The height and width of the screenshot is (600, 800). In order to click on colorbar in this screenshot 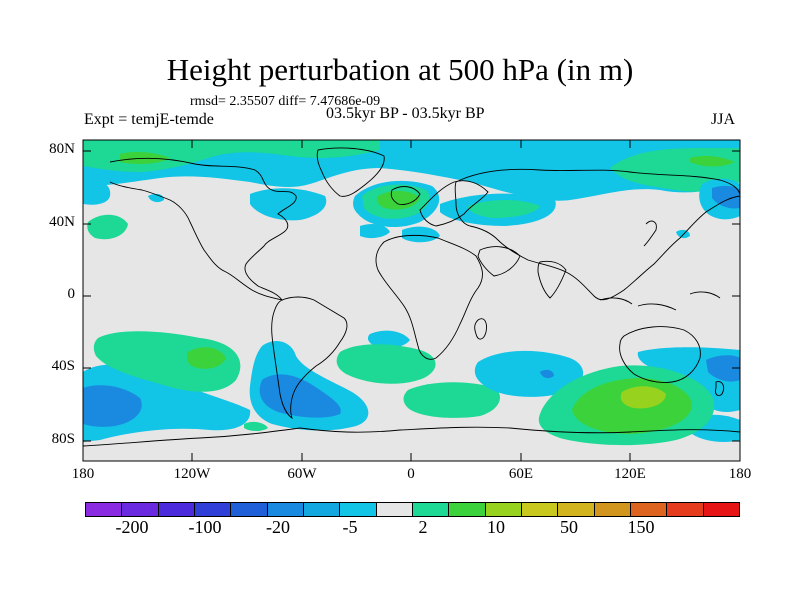, I will do `click(412, 509)`.